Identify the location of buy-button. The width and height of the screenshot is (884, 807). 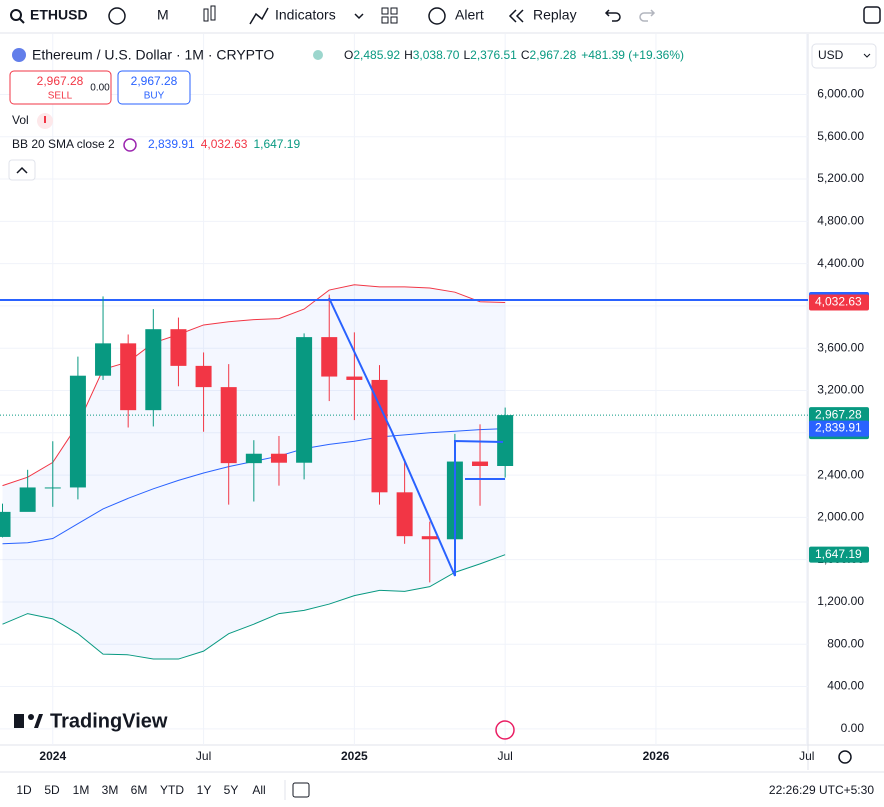
(154, 87).